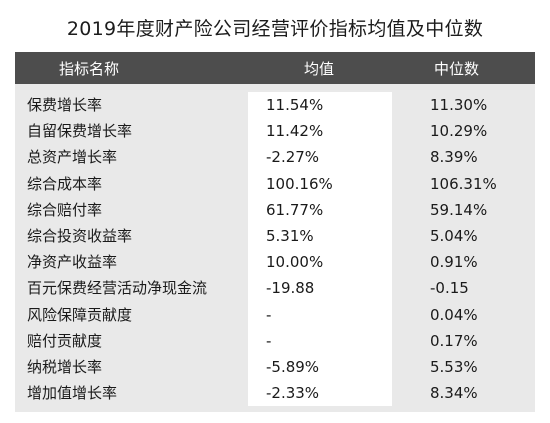  I want to click on cell-name: 综合投资收益率, so click(80, 235).